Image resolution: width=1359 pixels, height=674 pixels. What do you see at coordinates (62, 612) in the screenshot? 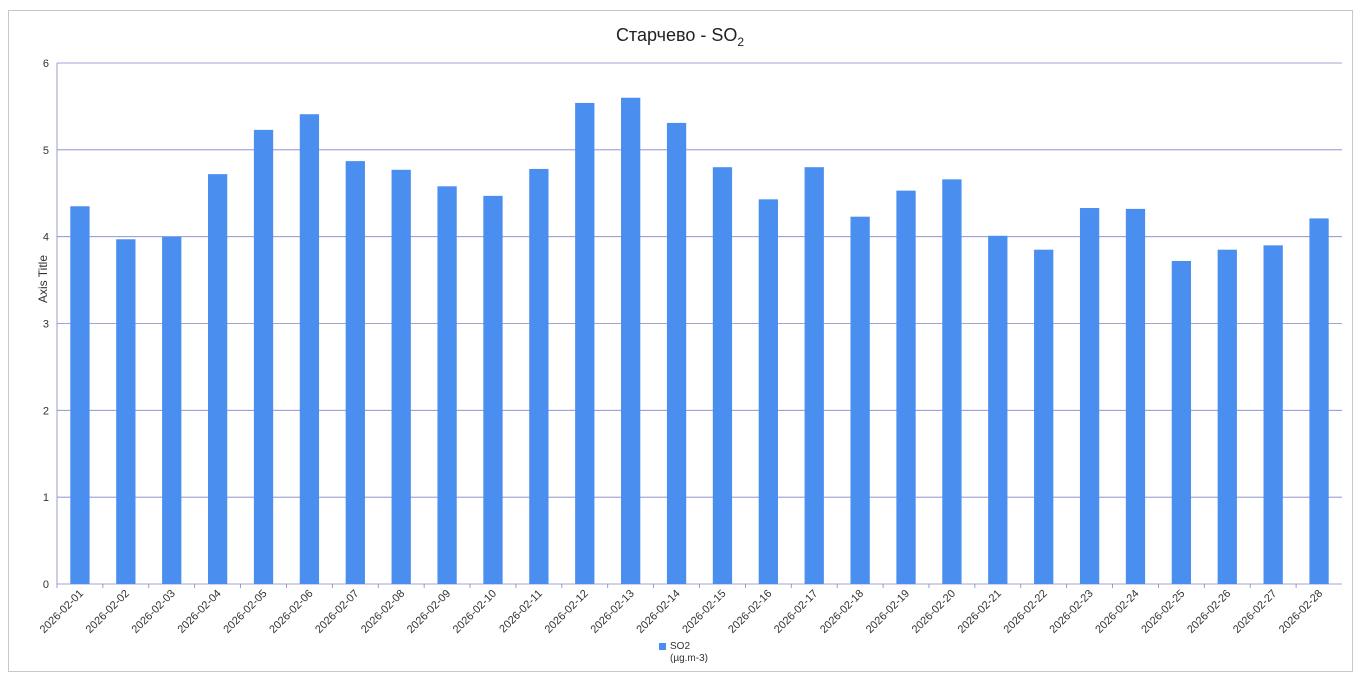
I see `x-tick-label: 2026-02-01` at bounding box center [62, 612].